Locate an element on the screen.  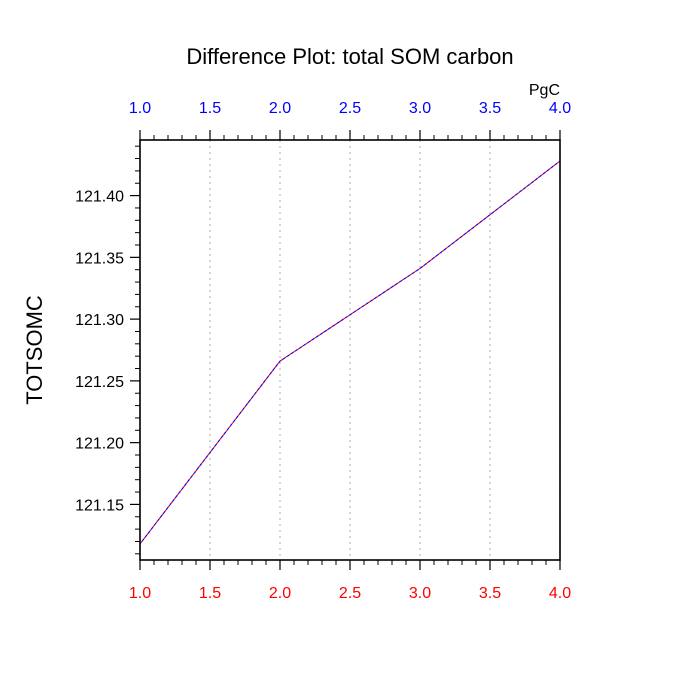
x-tick-label-top-6: 4.0 is located at coordinates (560, 108).